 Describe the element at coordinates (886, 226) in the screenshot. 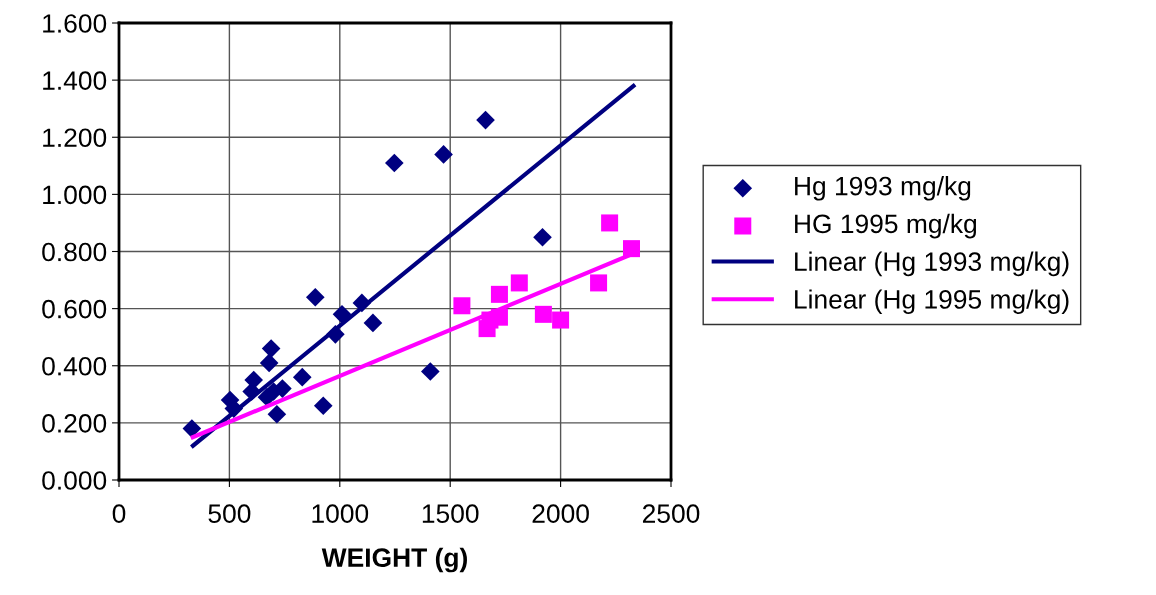

I see `legend-label: HG 1995 mg/kg` at that location.